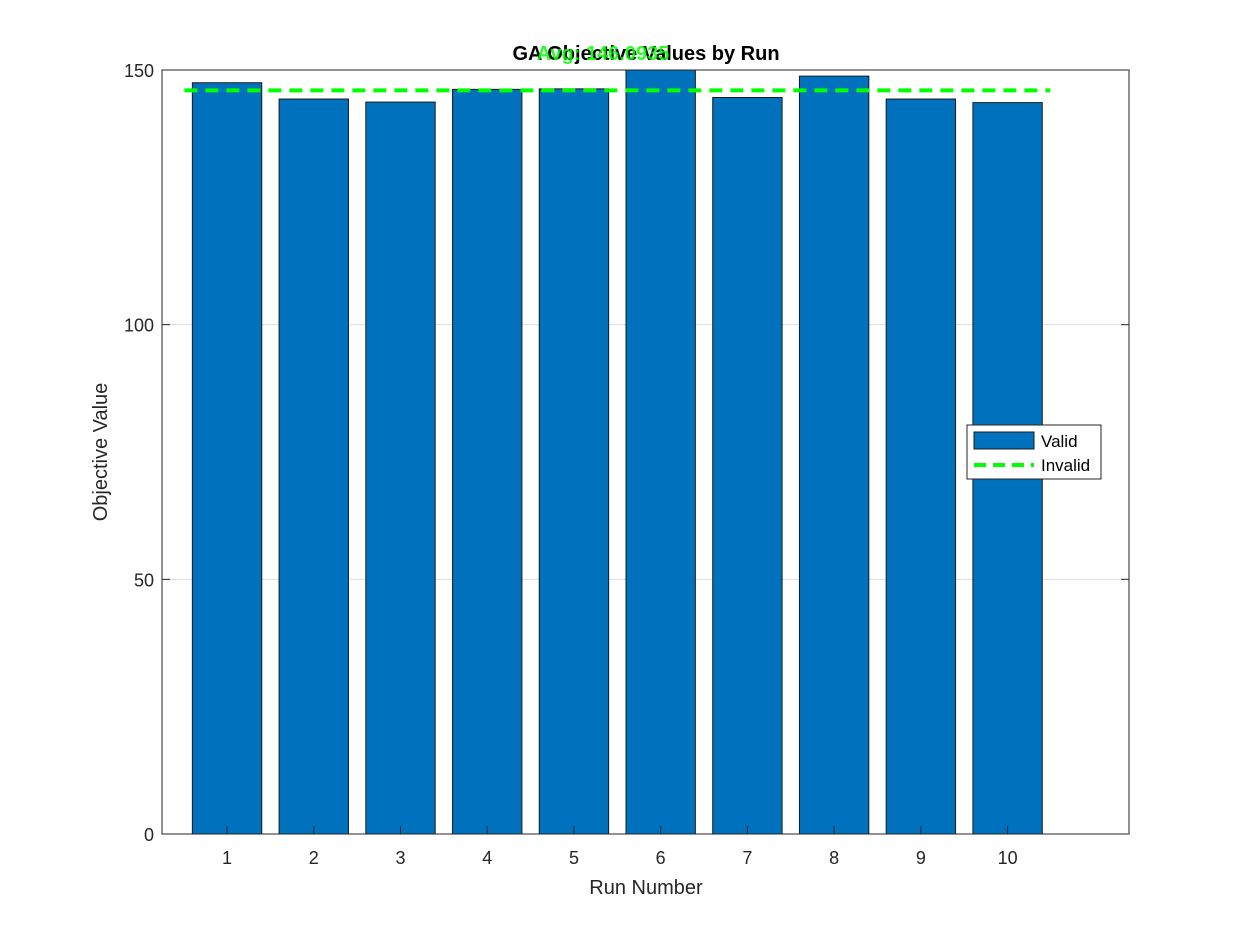 Image resolution: width=1250 pixels, height=938 pixels. Describe the element at coordinates (661, 858) in the screenshot. I see `x-tick-label: 6` at that location.